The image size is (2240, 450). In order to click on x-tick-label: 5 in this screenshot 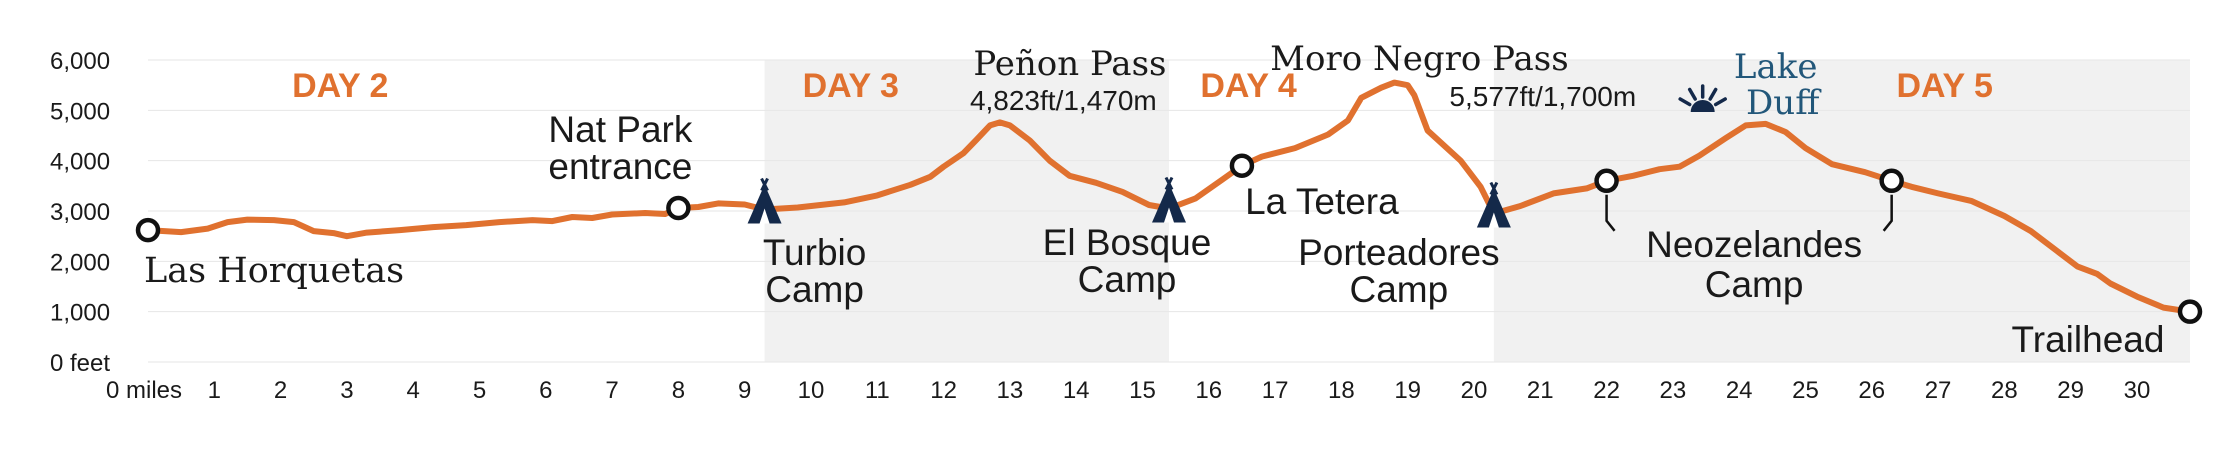, I will do `click(479, 390)`.